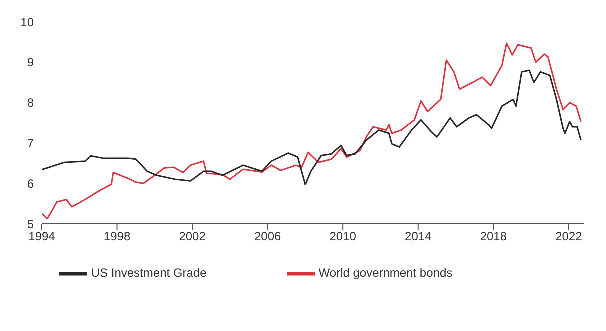  Describe the element at coordinates (30, 143) in the screenshot. I see `y-tick-label: 7` at that location.